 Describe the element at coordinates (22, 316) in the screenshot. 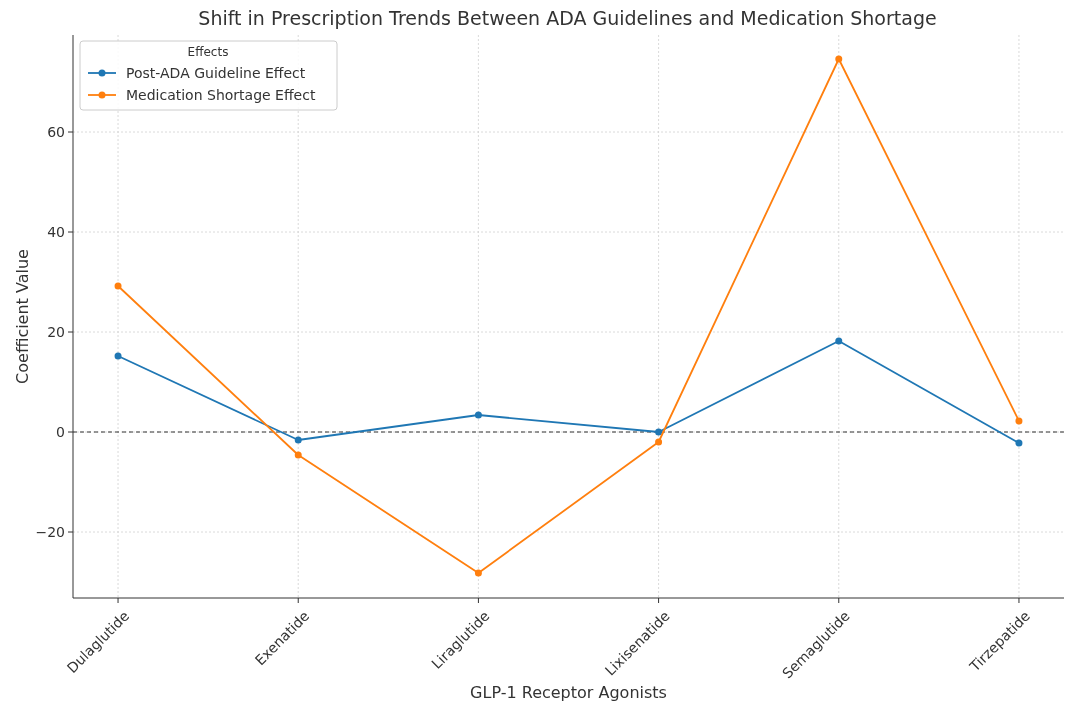

I see `y-axis-title: Coefficient Value` at that location.